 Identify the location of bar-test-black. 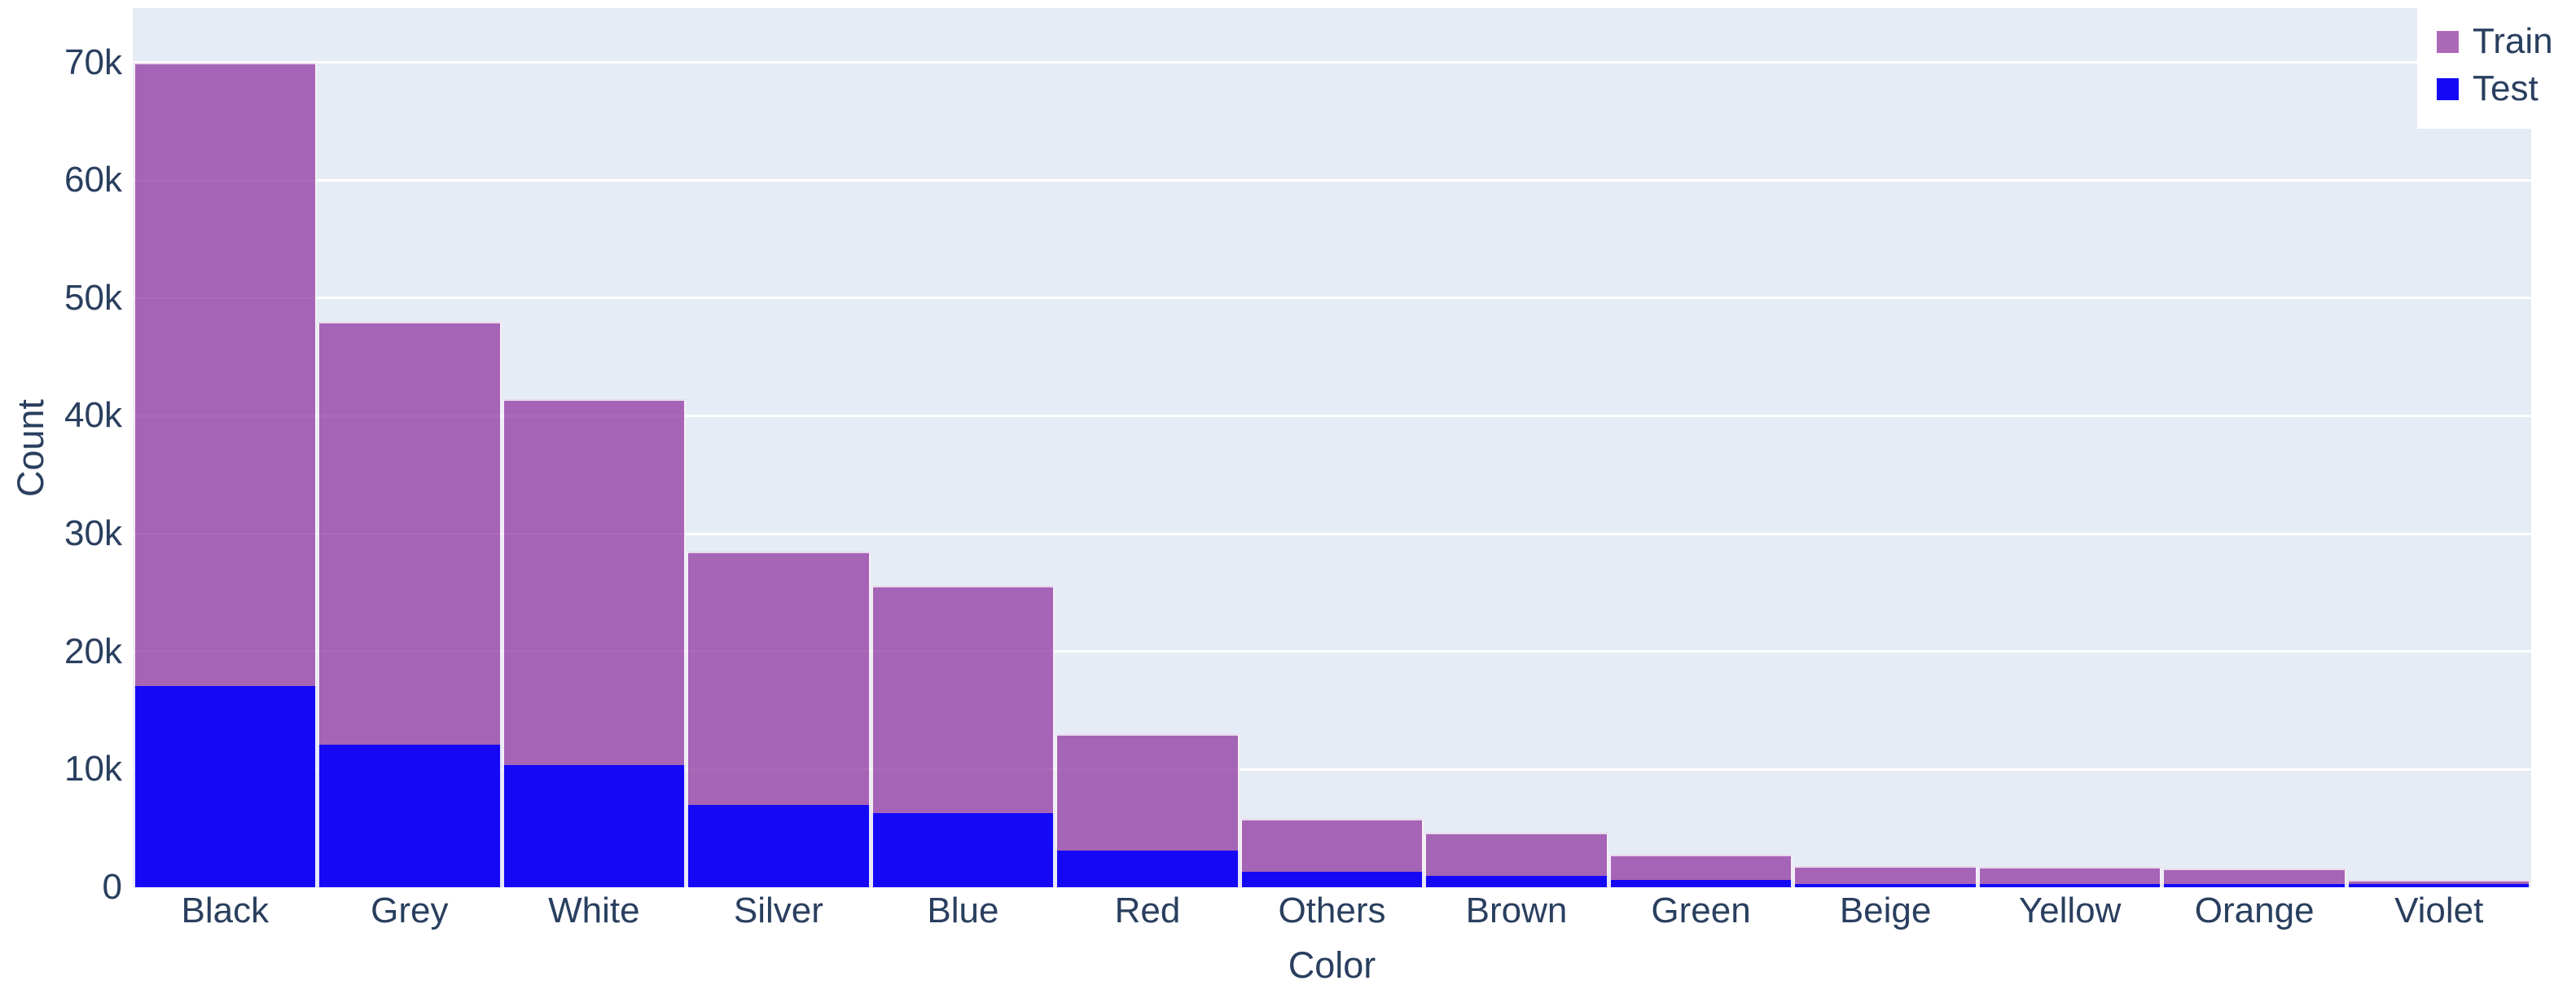
(225, 786).